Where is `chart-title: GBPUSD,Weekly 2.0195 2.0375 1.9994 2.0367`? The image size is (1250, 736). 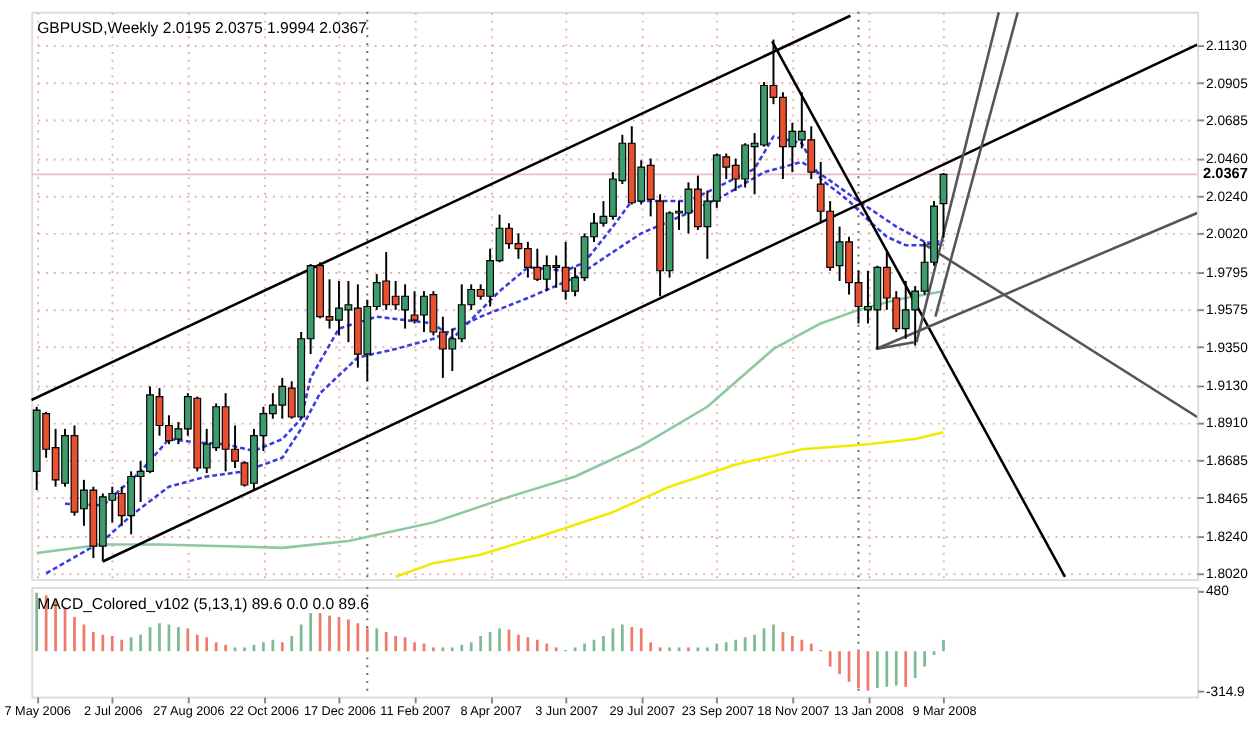
chart-title: GBPUSD,Weekly 2.0195 2.0375 1.9994 2.0367 is located at coordinates (202, 28).